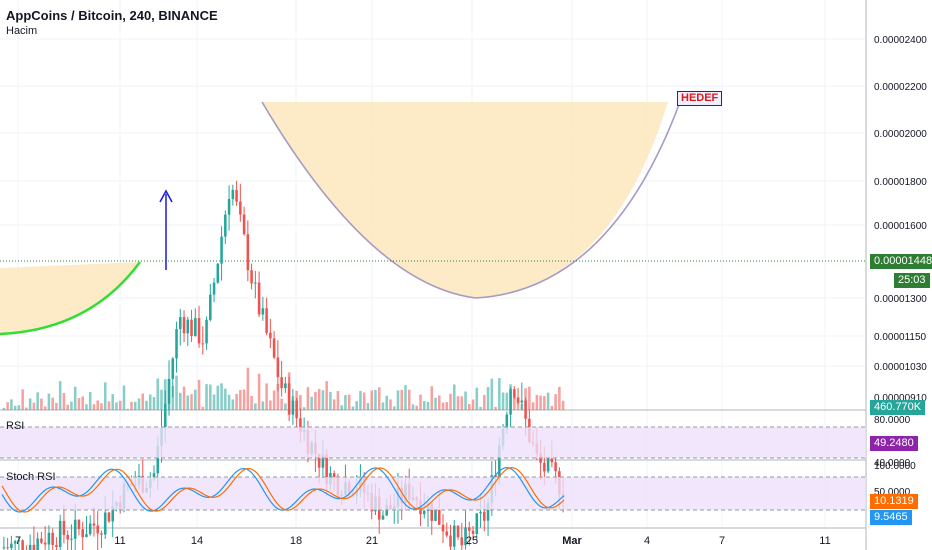  I want to click on time-tick-label: Mar, so click(572, 541).